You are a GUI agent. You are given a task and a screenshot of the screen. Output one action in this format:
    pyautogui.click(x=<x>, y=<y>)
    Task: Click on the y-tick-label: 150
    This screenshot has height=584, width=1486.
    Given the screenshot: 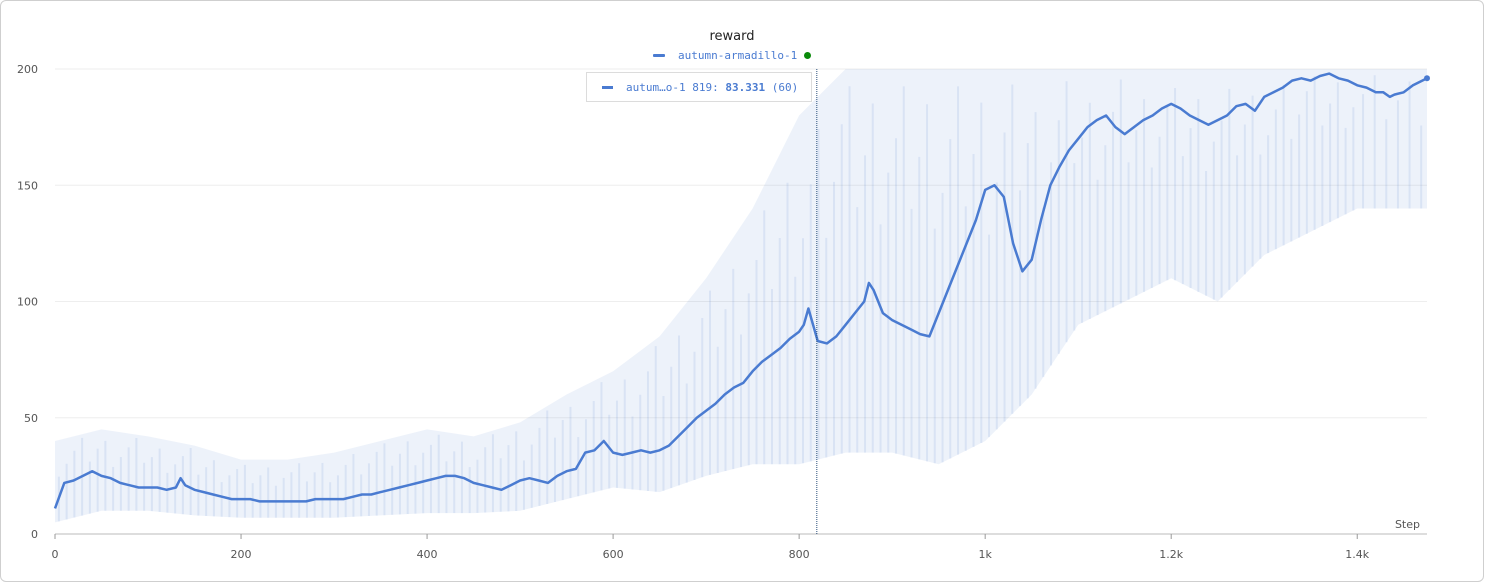 What is the action you would take?
    pyautogui.click(x=27, y=185)
    